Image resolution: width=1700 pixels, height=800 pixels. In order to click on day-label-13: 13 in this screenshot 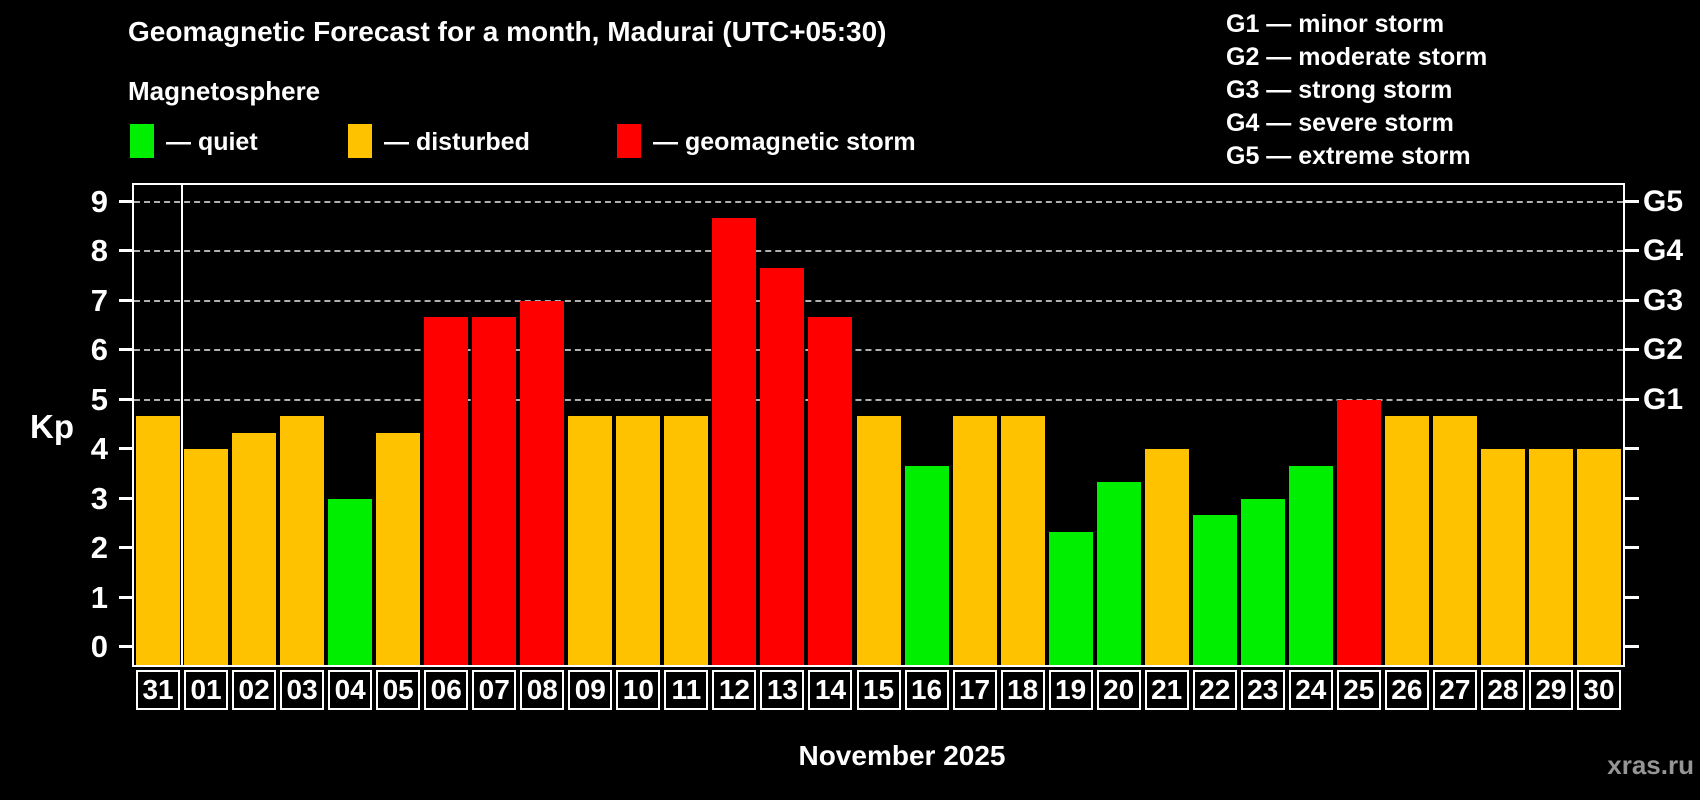, I will do `click(782, 690)`.